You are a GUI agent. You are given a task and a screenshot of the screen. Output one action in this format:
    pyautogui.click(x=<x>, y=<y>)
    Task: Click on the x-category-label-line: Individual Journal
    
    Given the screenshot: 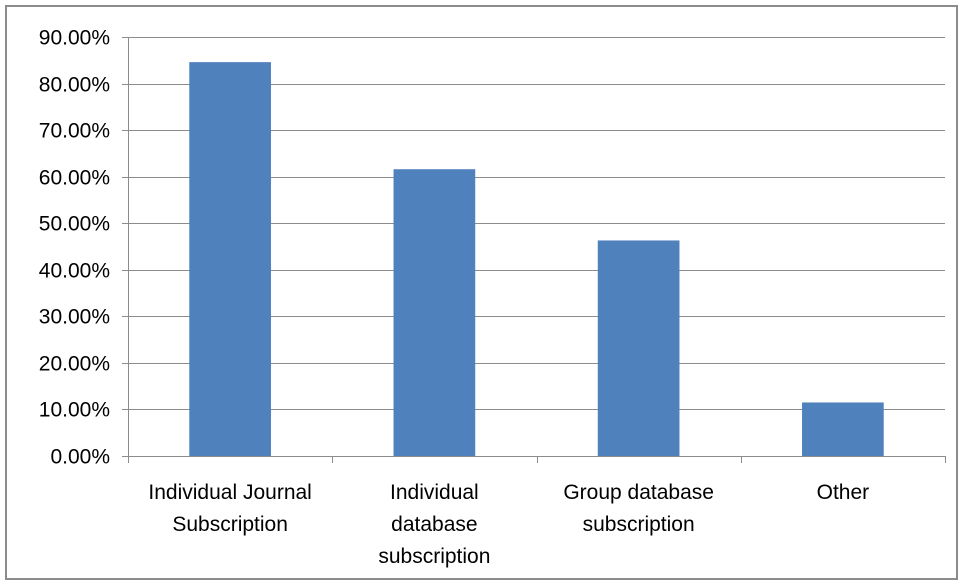 What is the action you would take?
    pyautogui.click(x=229, y=492)
    